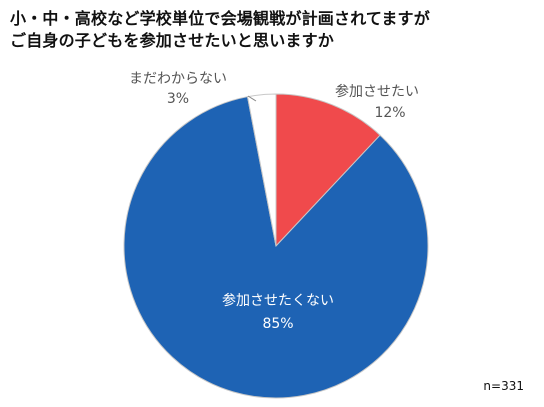  What do you see at coordinates (377, 91) in the screenshot?
I see `slice-label-want-name: 参加させたい` at bounding box center [377, 91].